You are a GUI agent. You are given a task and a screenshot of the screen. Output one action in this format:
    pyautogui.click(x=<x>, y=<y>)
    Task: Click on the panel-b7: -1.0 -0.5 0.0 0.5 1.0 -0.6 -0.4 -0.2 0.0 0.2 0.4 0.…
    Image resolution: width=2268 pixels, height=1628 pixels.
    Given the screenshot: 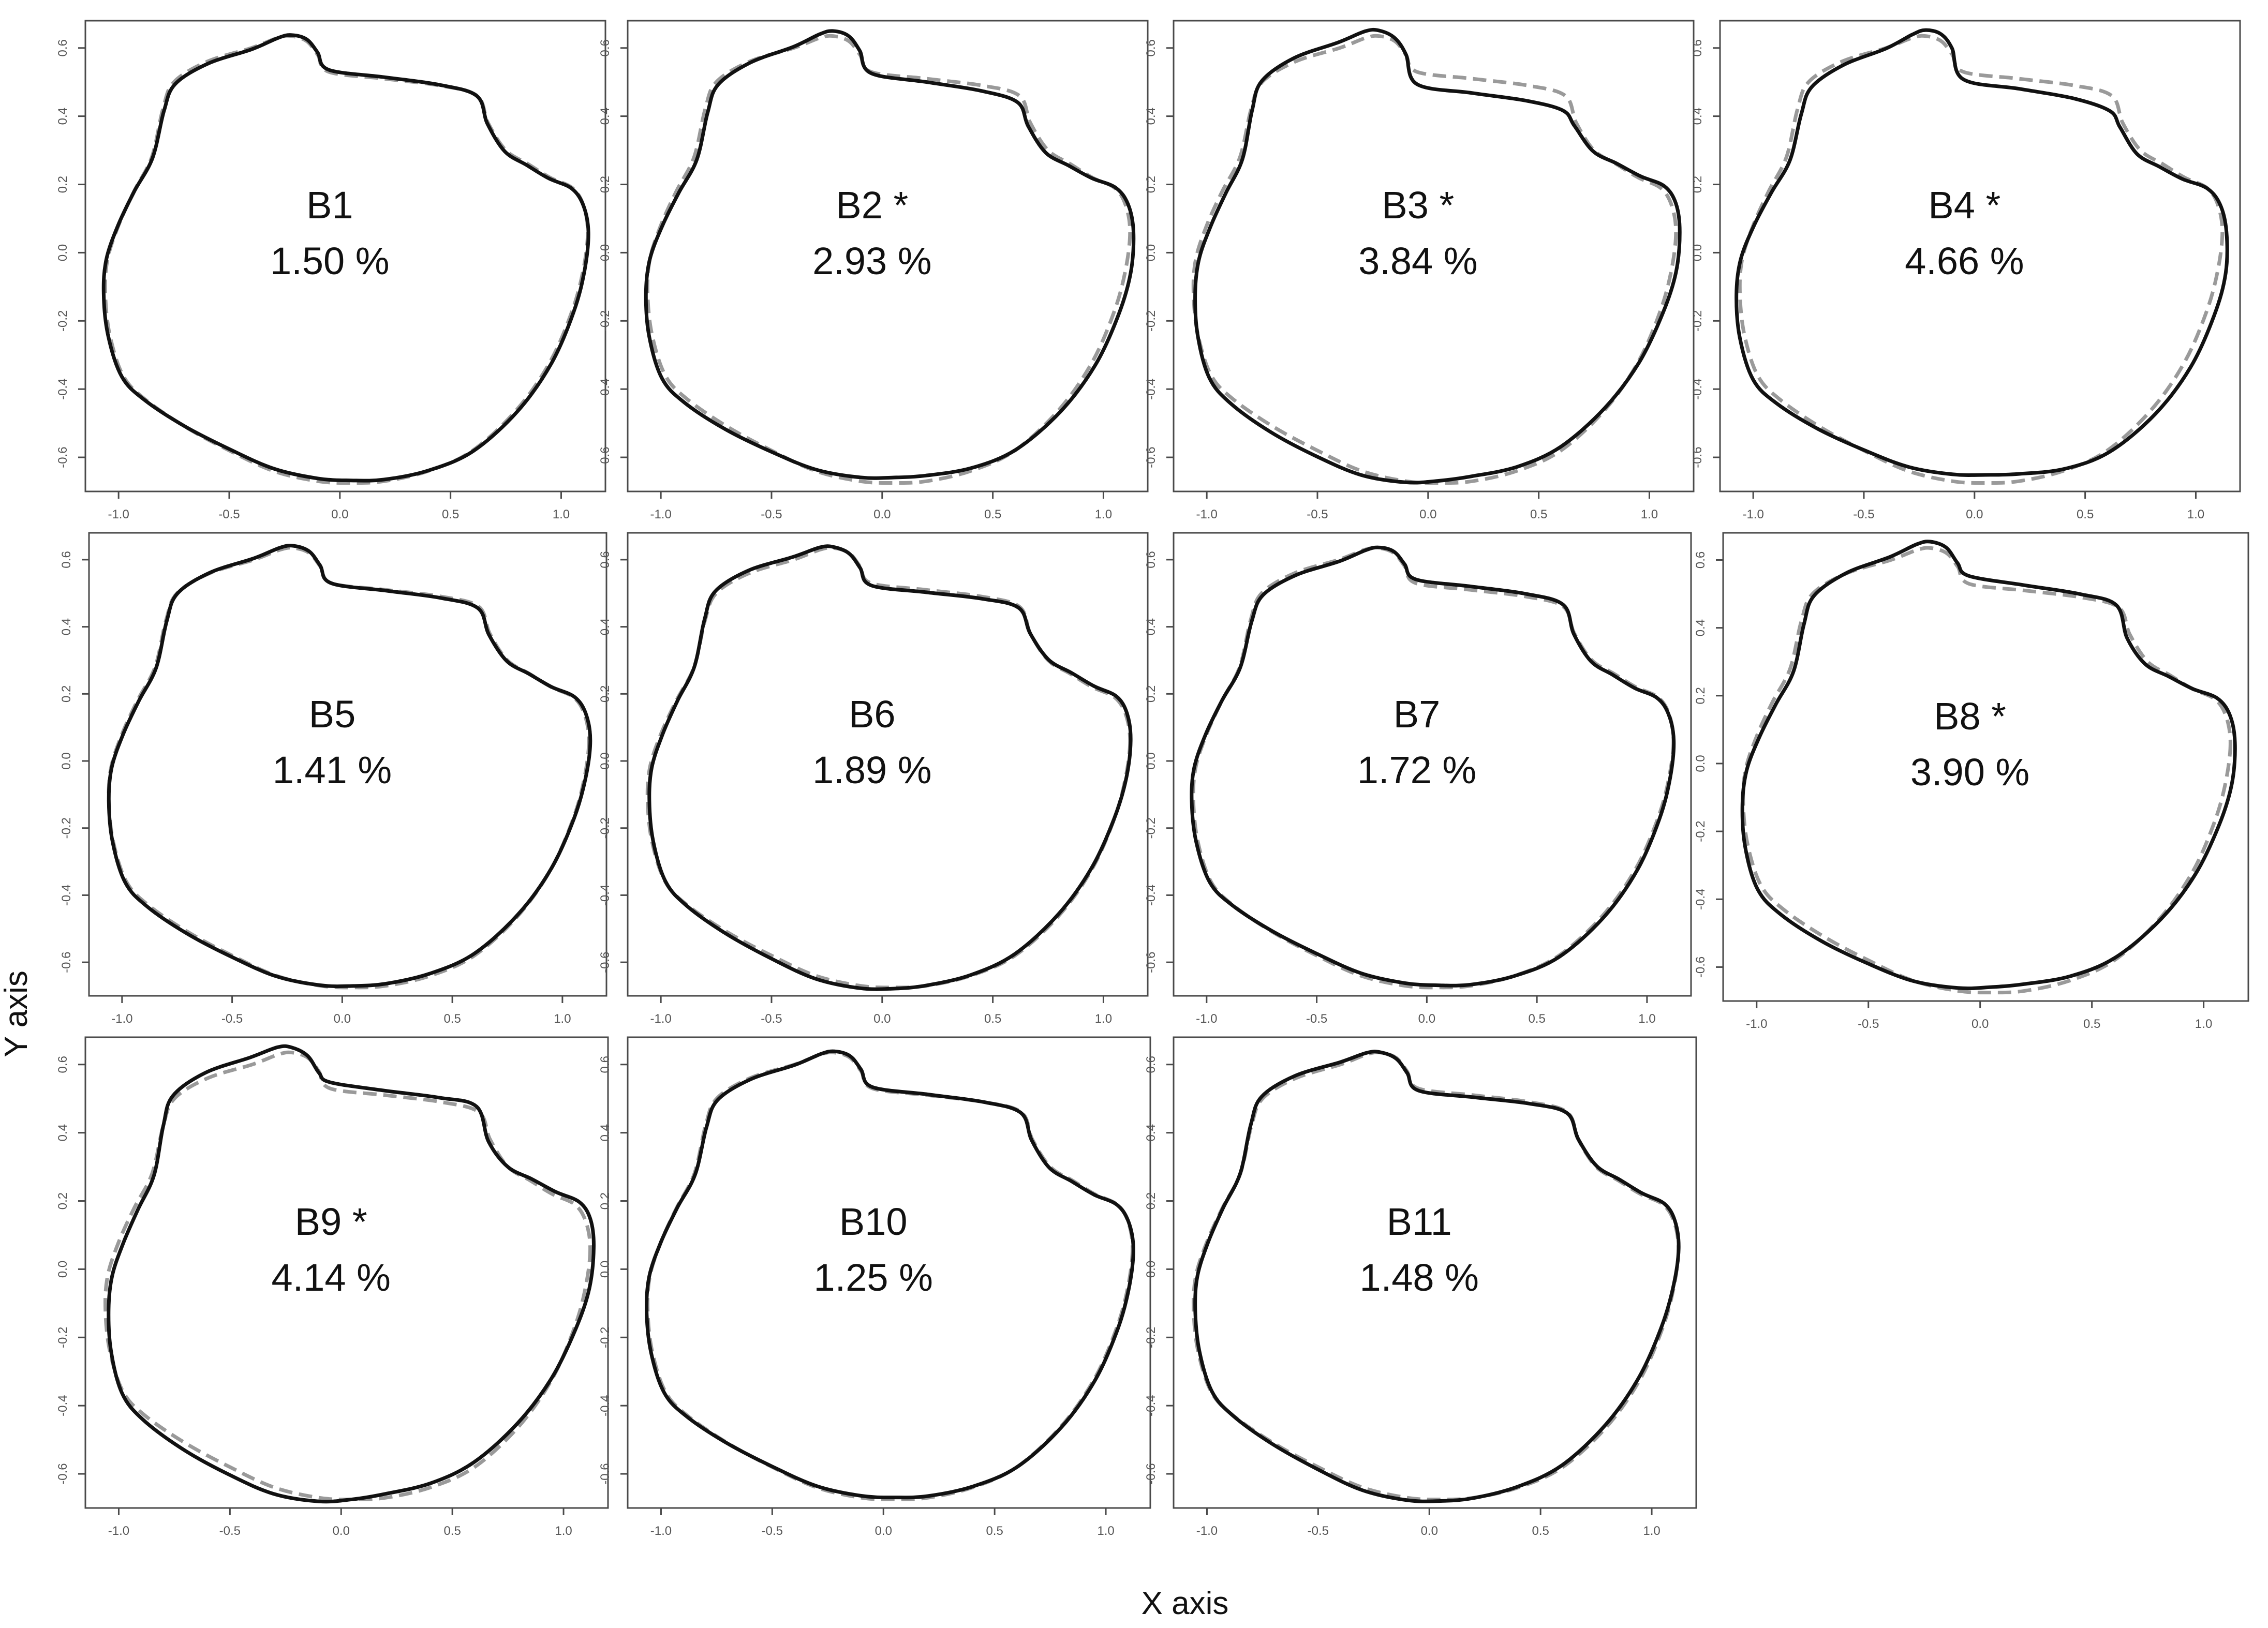 What is the action you would take?
    pyautogui.click(x=1418, y=779)
    